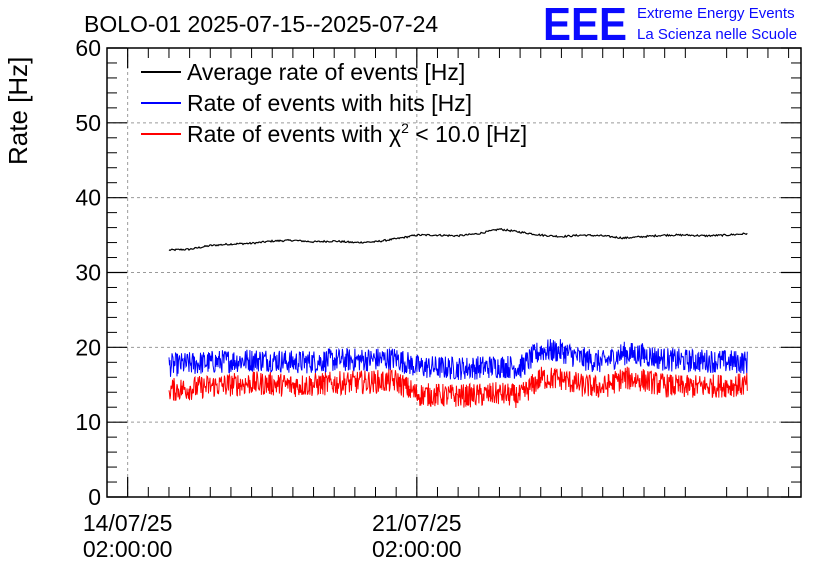 The image size is (836, 572). I want to click on y-axis-label: Rate [Hz], so click(18, 111).